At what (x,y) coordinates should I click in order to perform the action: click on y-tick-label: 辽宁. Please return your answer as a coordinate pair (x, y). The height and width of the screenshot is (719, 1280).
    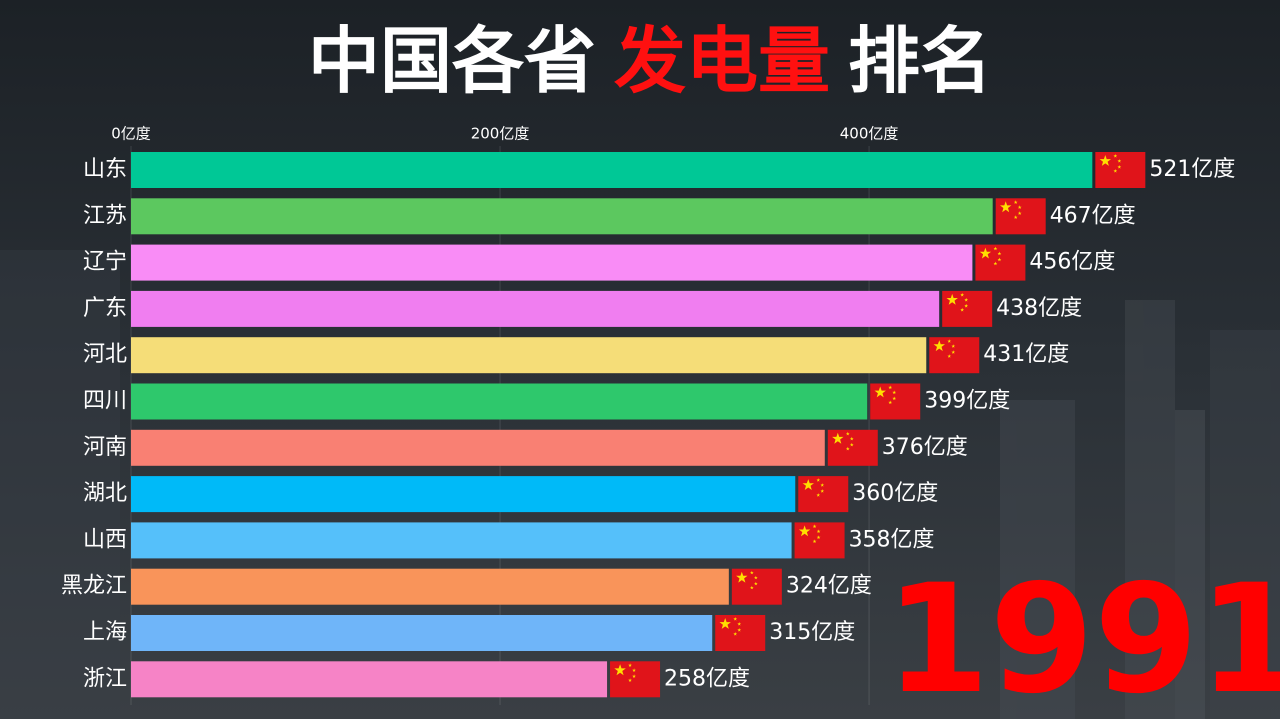
    Looking at the image, I should click on (105, 262).